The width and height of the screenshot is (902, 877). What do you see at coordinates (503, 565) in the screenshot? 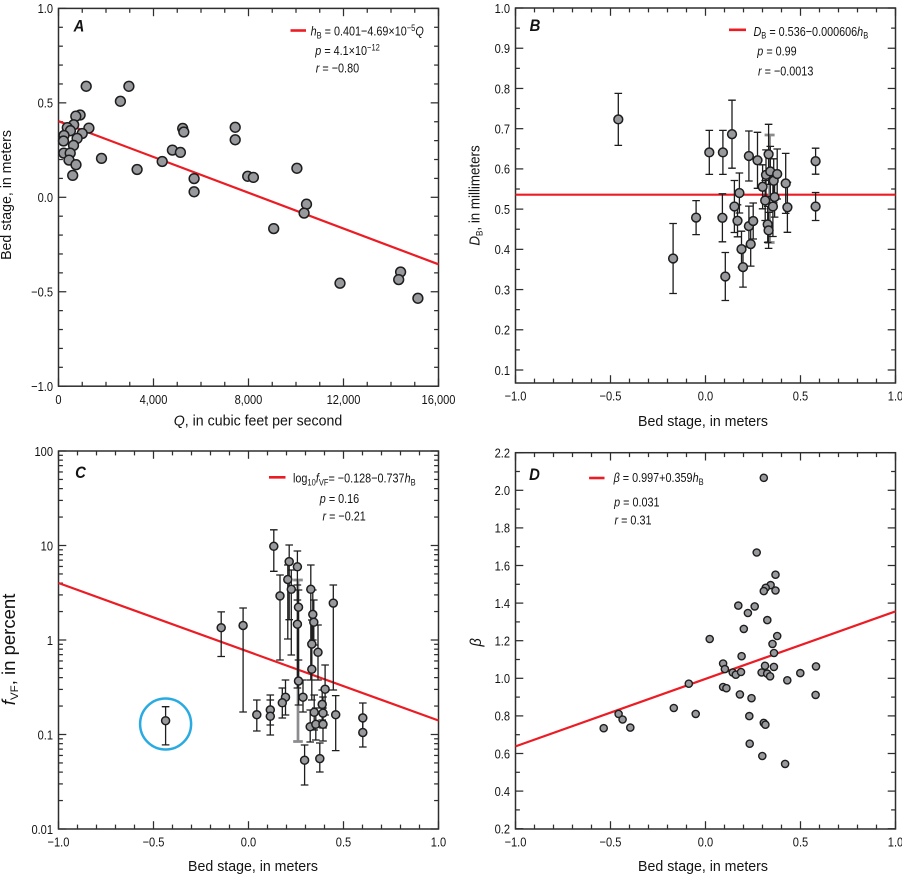
I see `svg-text: 1.6` at bounding box center [503, 565].